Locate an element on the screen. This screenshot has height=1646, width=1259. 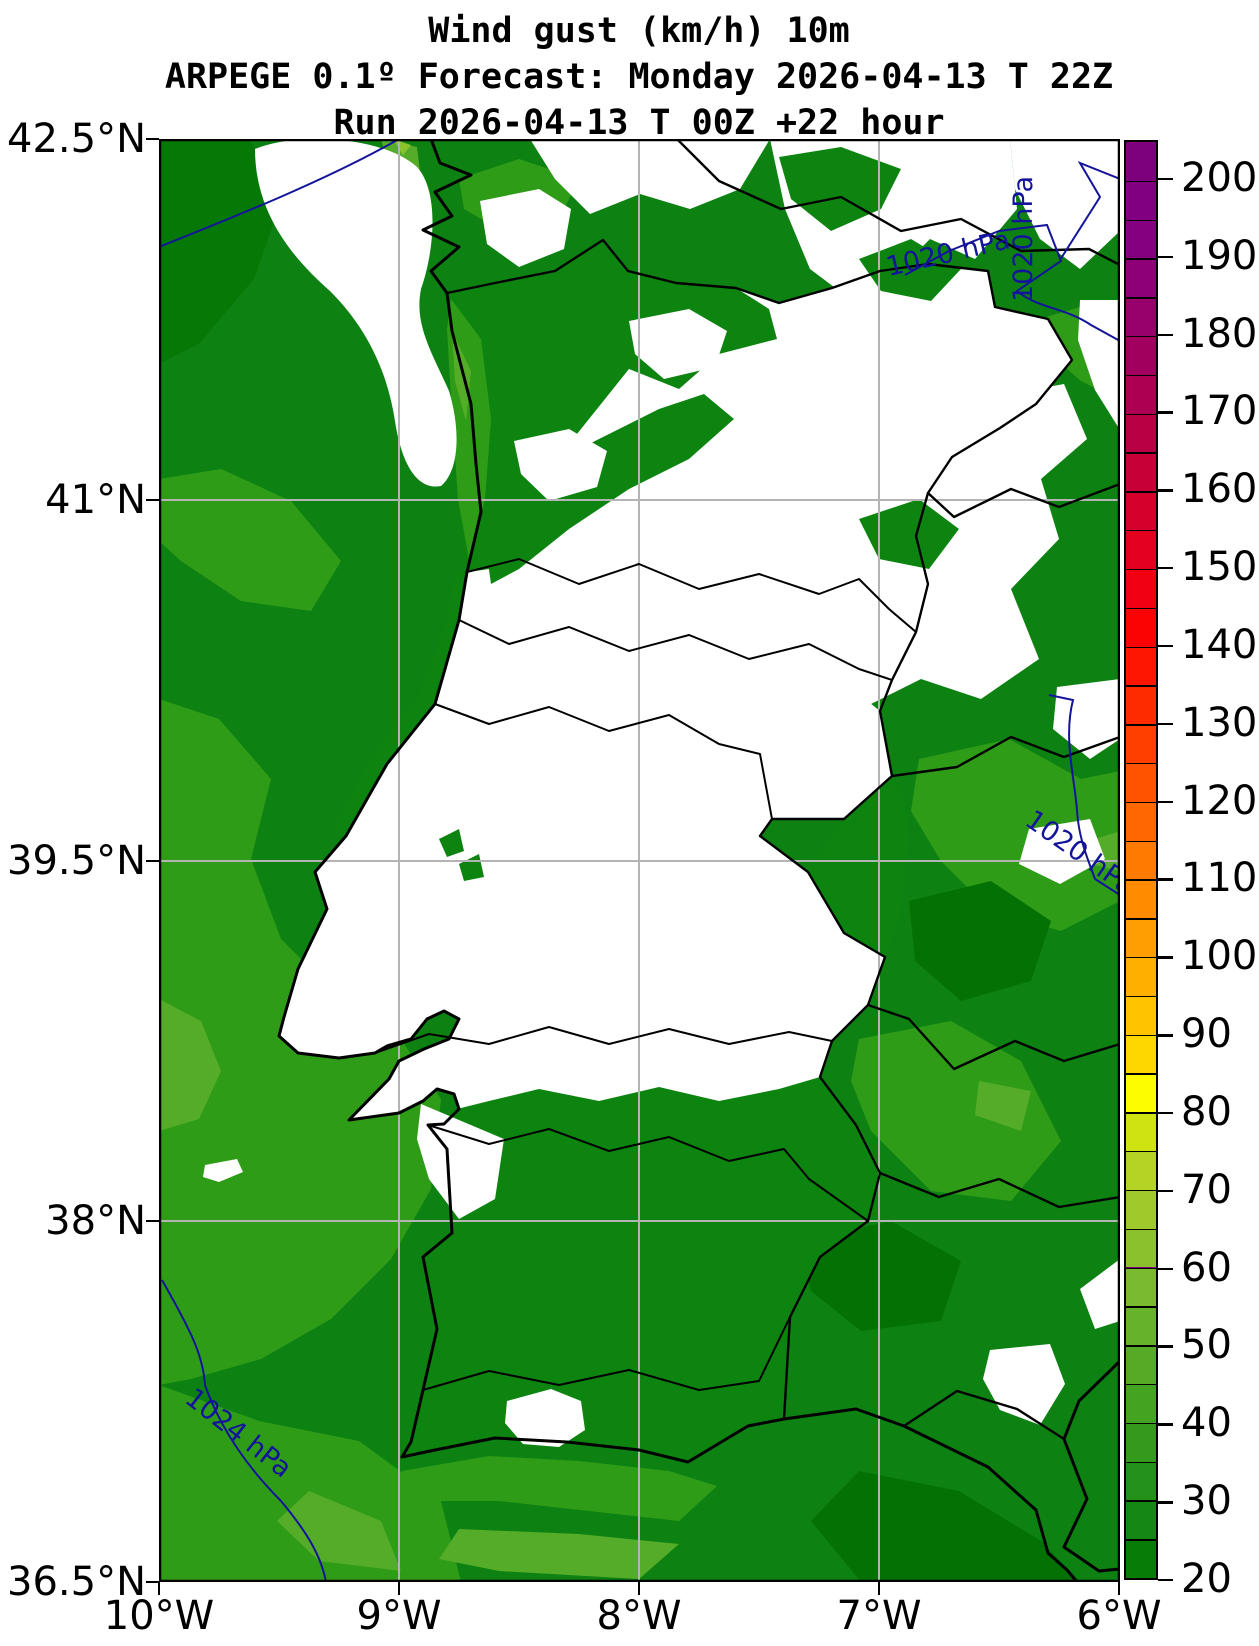
lon-label-9w: 9°W is located at coordinates (399, 1616).